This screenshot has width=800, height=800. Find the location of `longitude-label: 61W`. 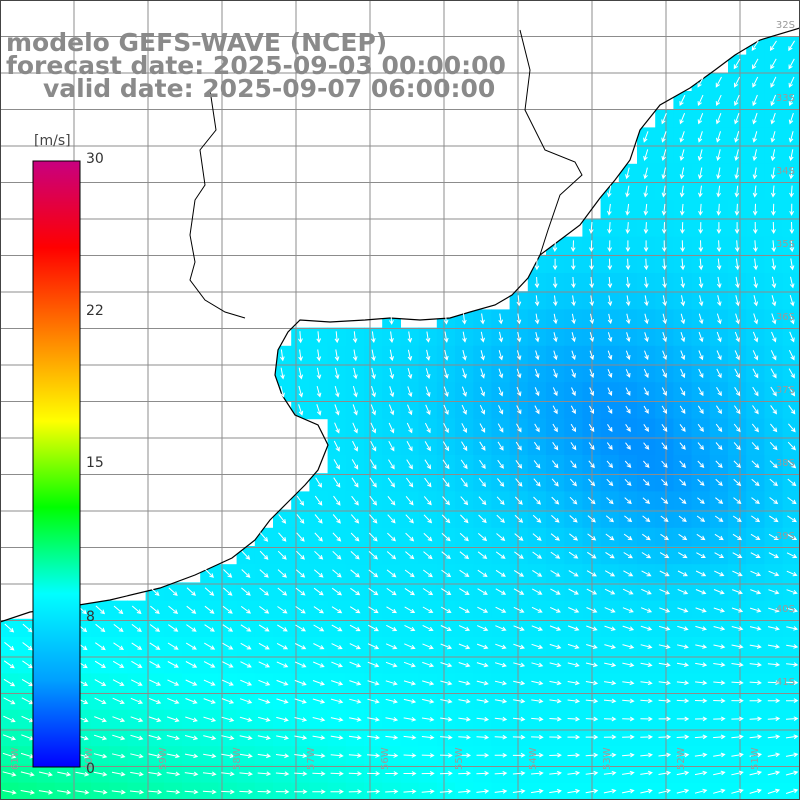

longitude-label: 61W is located at coordinates (15, 758).